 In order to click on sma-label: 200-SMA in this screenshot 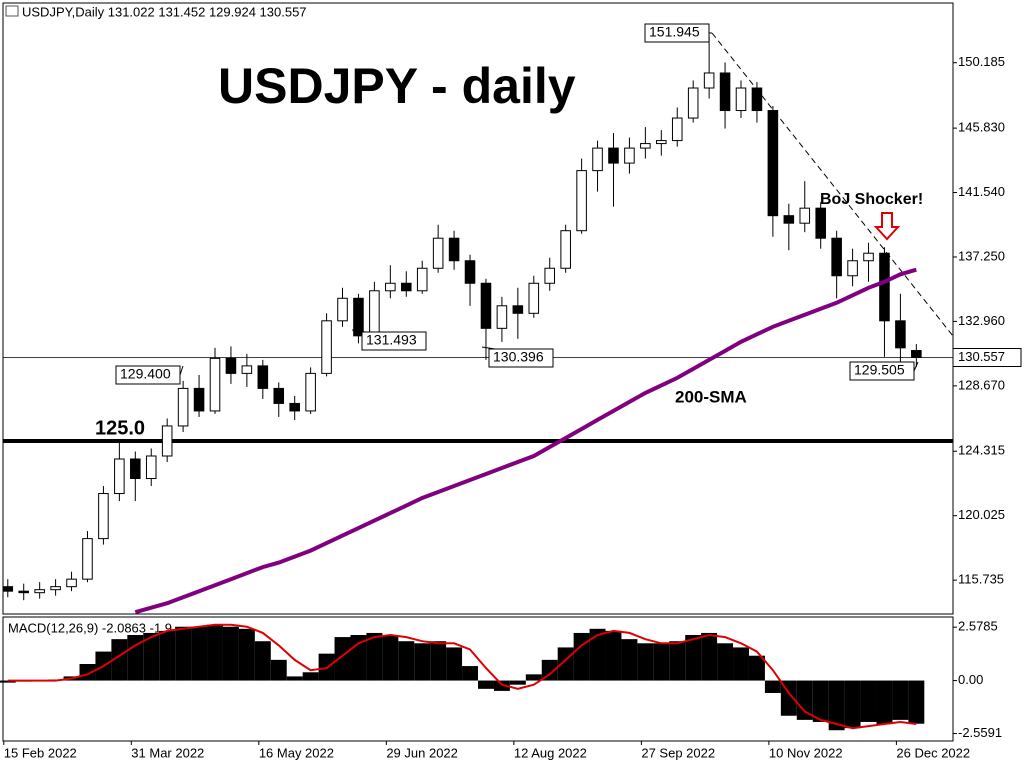, I will do `click(711, 396)`.